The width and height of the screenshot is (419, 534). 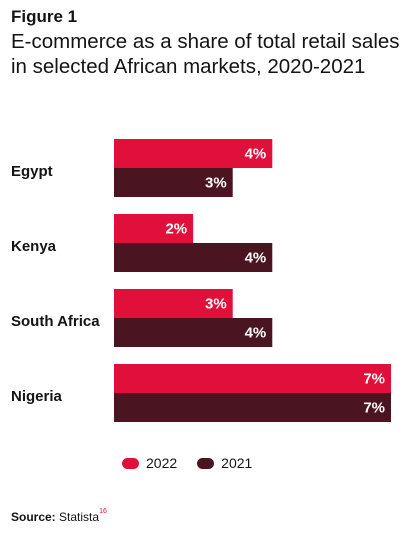 What do you see at coordinates (193, 153) in the screenshot?
I see `bar-egypt-2022` at bounding box center [193, 153].